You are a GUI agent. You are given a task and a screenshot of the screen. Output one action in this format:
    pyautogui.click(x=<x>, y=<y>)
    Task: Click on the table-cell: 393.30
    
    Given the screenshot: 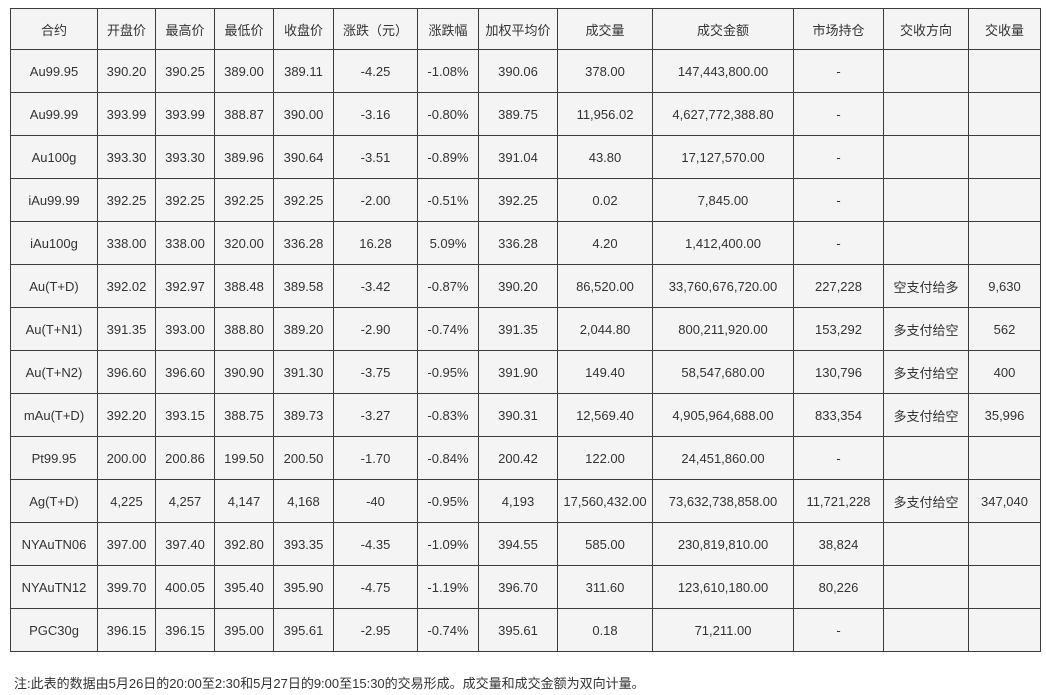 What is the action you would take?
    pyautogui.click(x=185, y=157)
    